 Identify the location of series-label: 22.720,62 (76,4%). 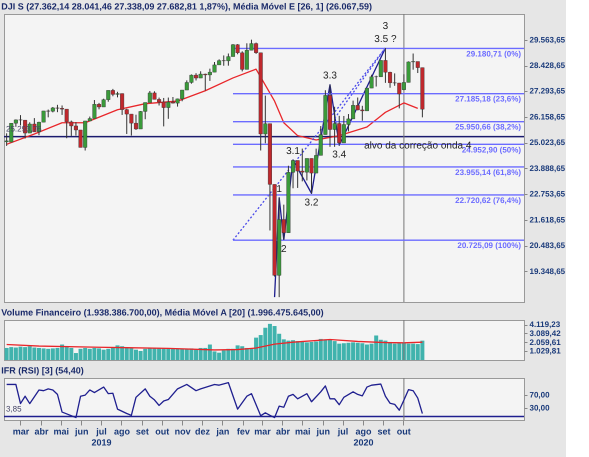
(488, 200).